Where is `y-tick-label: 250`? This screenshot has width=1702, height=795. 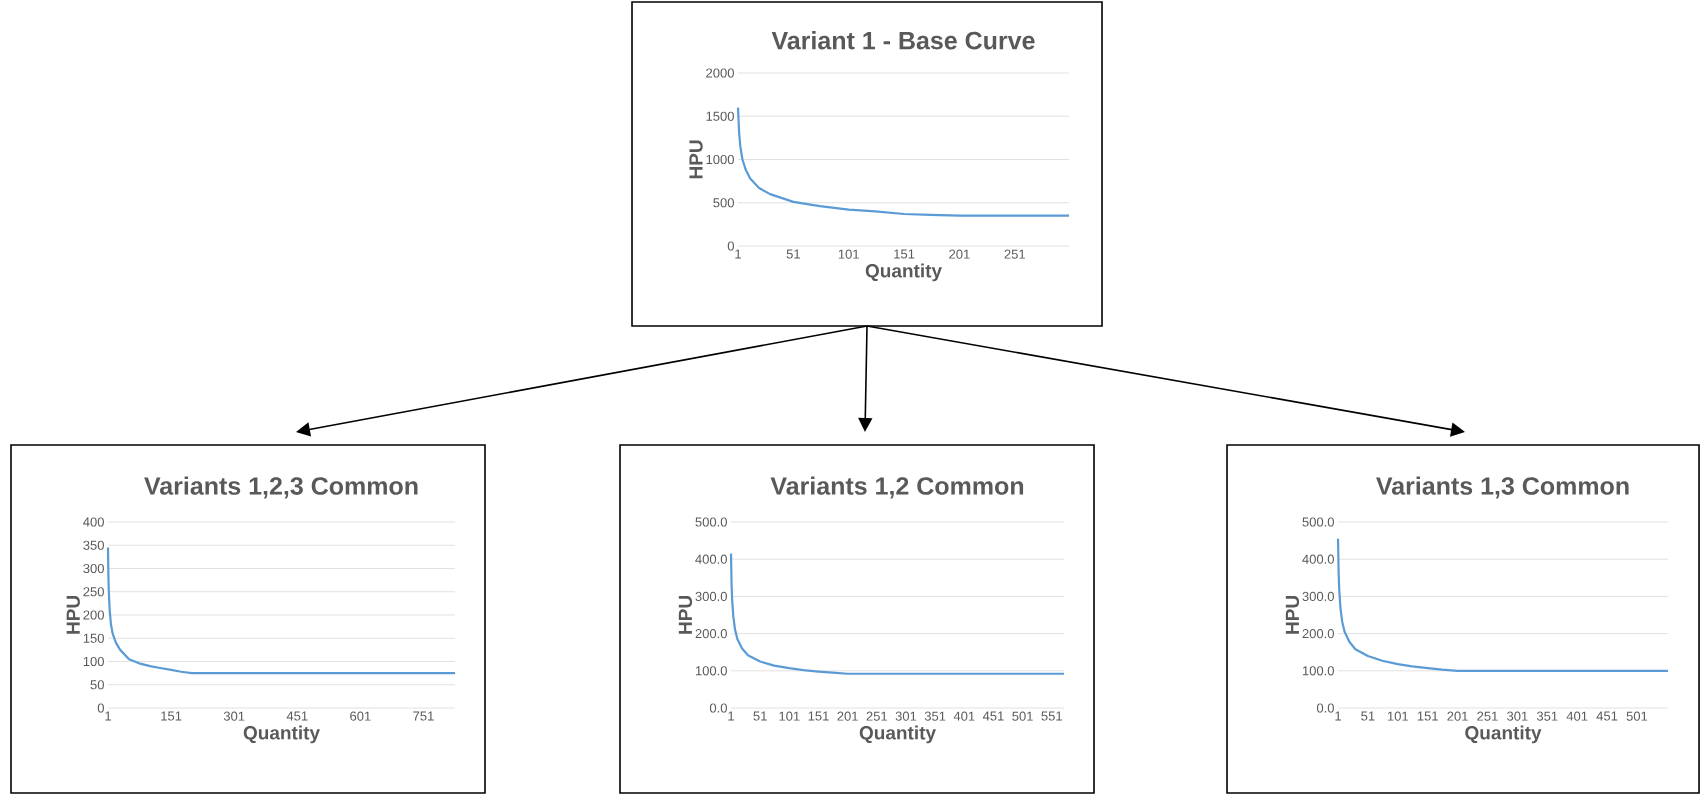 y-tick-label: 250 is located at coordinates (93, 592).